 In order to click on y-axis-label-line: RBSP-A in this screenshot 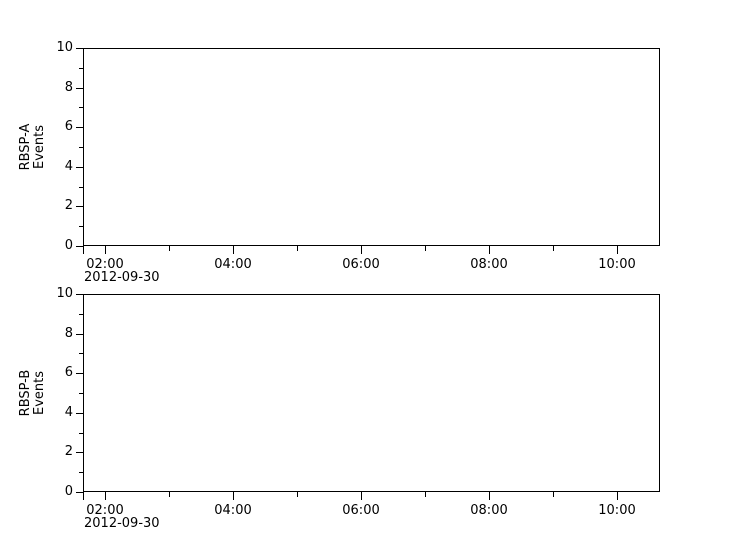, I will do `click(25, 147)`.